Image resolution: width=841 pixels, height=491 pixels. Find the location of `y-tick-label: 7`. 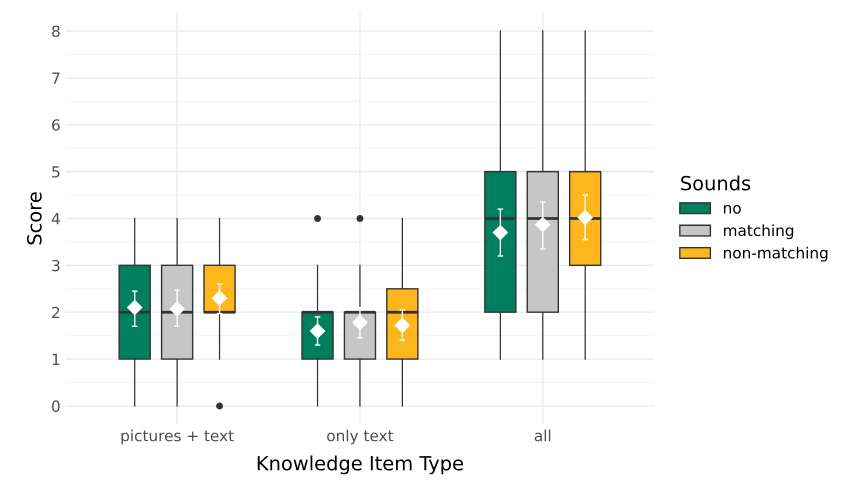

y-tick-label: 7 is located at coordinates (56, 78).